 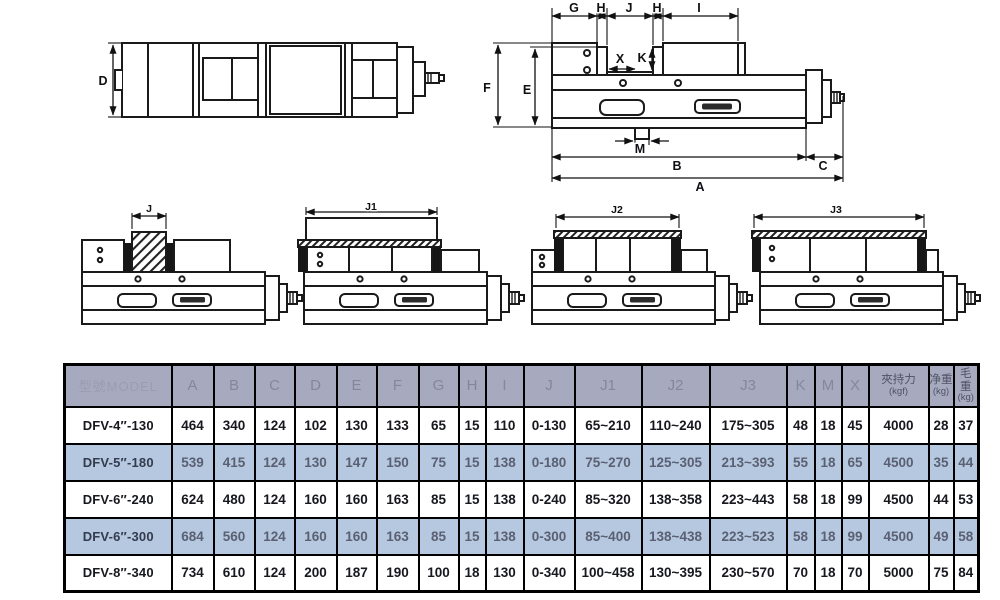 What do you see at coordinates (192, 425) in the screenshot?
I see `table-cell: 464` at bounding box center [192, 425].